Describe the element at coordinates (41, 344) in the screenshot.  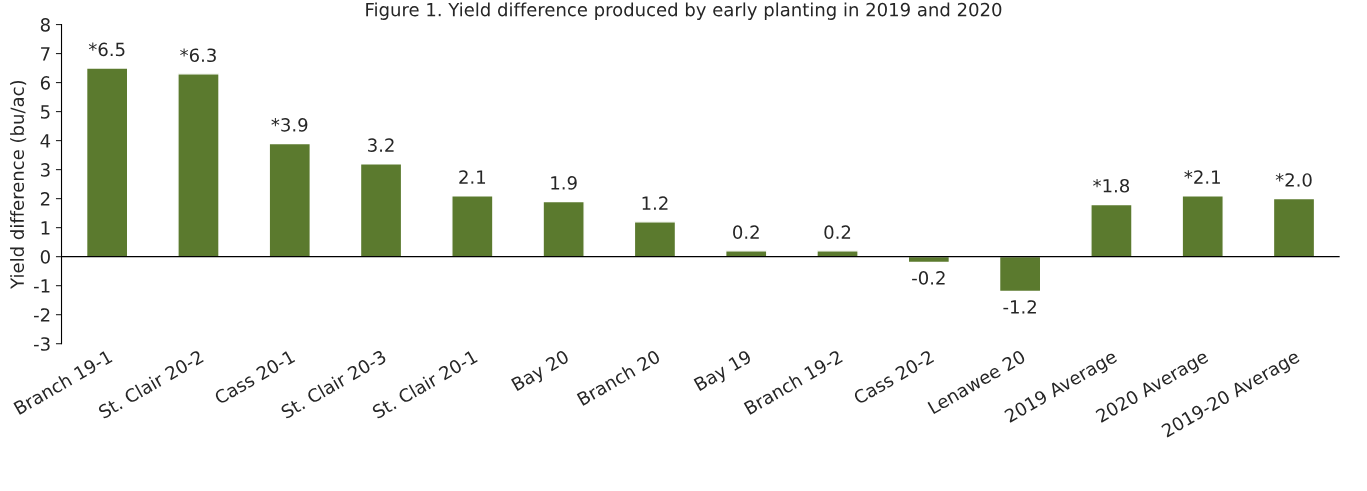
I see `y-tick-label: -3` at that location.